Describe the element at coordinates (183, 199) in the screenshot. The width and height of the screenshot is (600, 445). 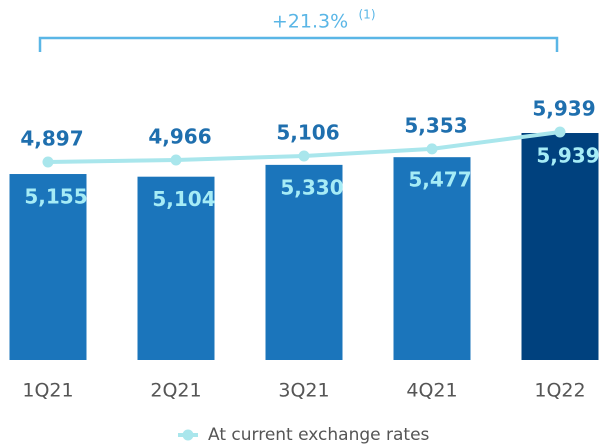
I see `bar-value-label: 5,104` at that location.